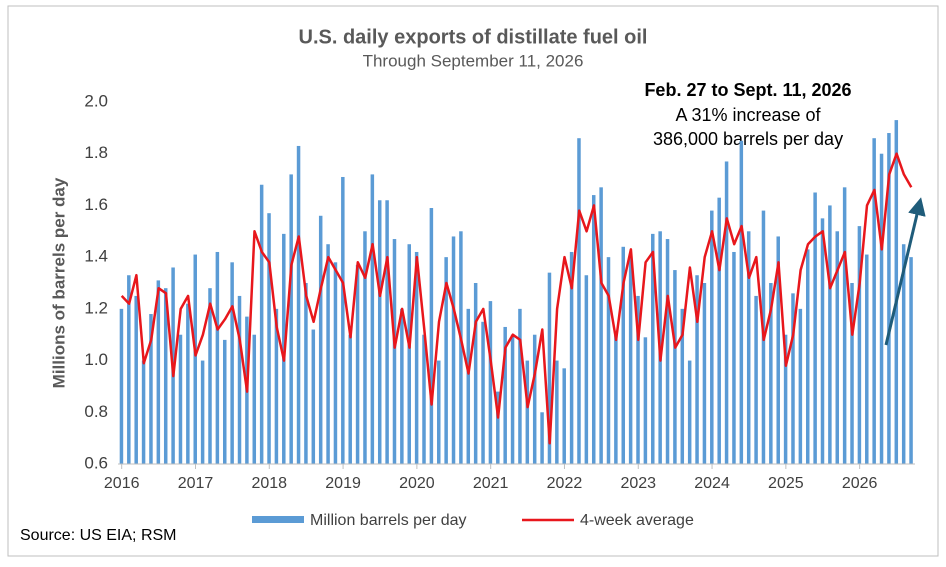  I want to click on x-tick-label: 2020, so click(417, 483).